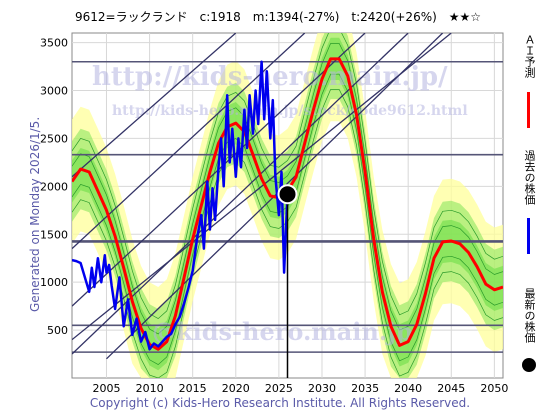  What do you see at coordinates (451, 388) in the screenshot?
I see `x-tick-label: 2045` at bounding box center [451, 388].